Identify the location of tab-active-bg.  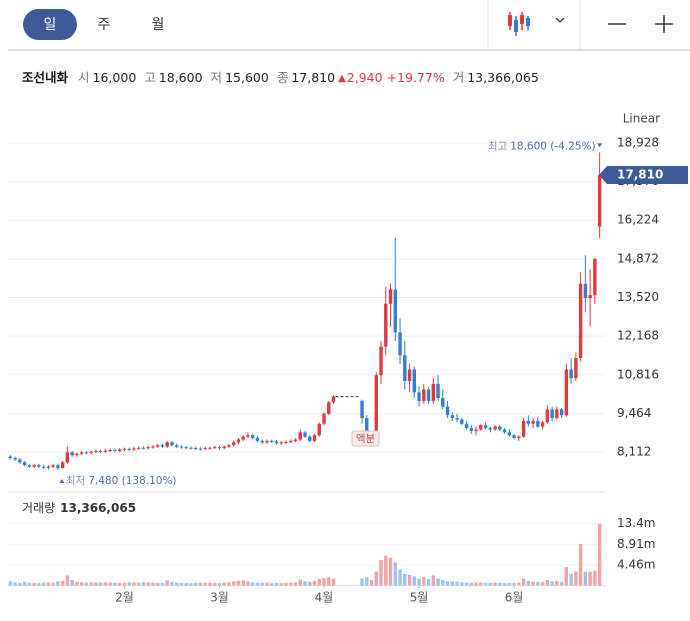
(50, 24).